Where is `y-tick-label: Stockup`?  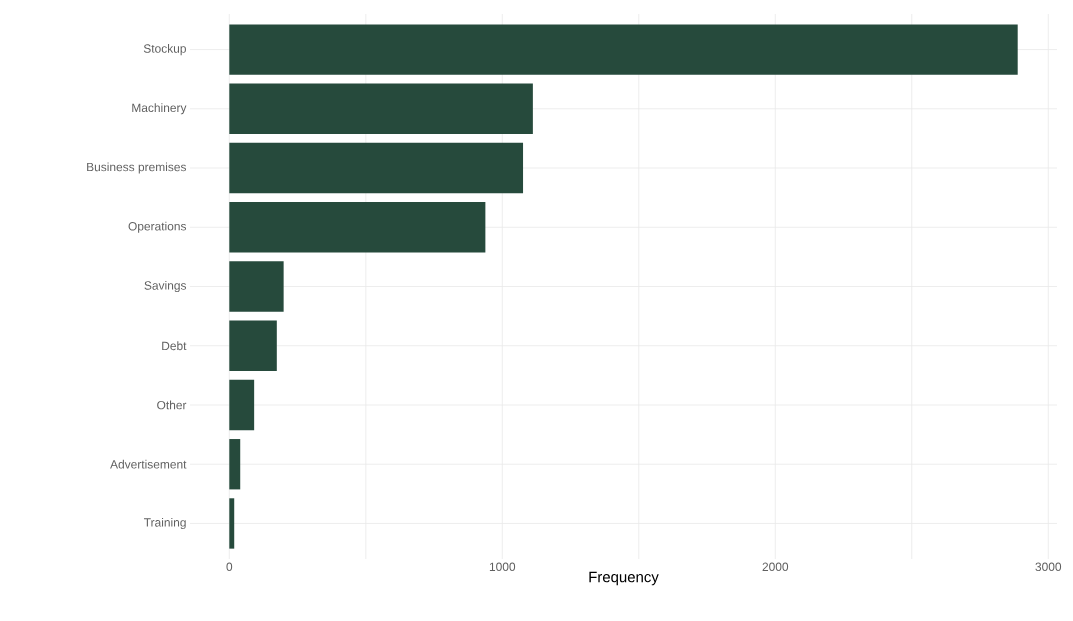
y-tick-label: Stockup is located at coordinates (164, 49).